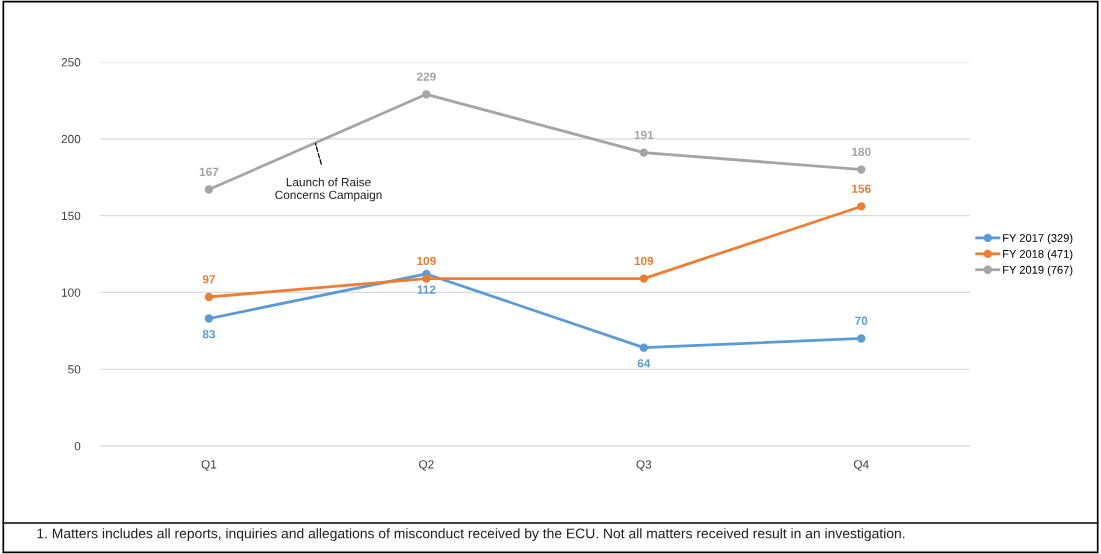 The image size is (1101, 554). Describe the element at coordinates (426, 289) in the screenshot. I see `data-label: 112` at that location.